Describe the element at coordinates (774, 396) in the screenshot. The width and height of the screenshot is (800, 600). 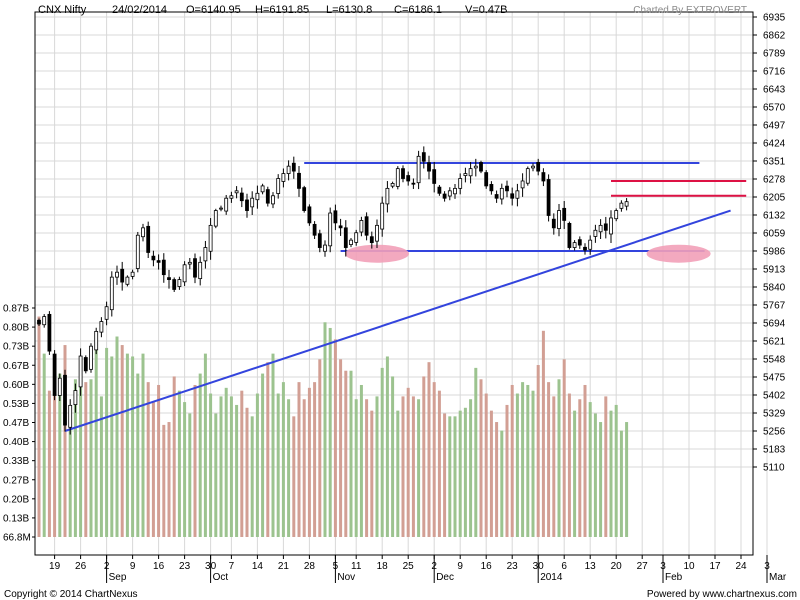
I see `price-tick-label: 5402` at that location.